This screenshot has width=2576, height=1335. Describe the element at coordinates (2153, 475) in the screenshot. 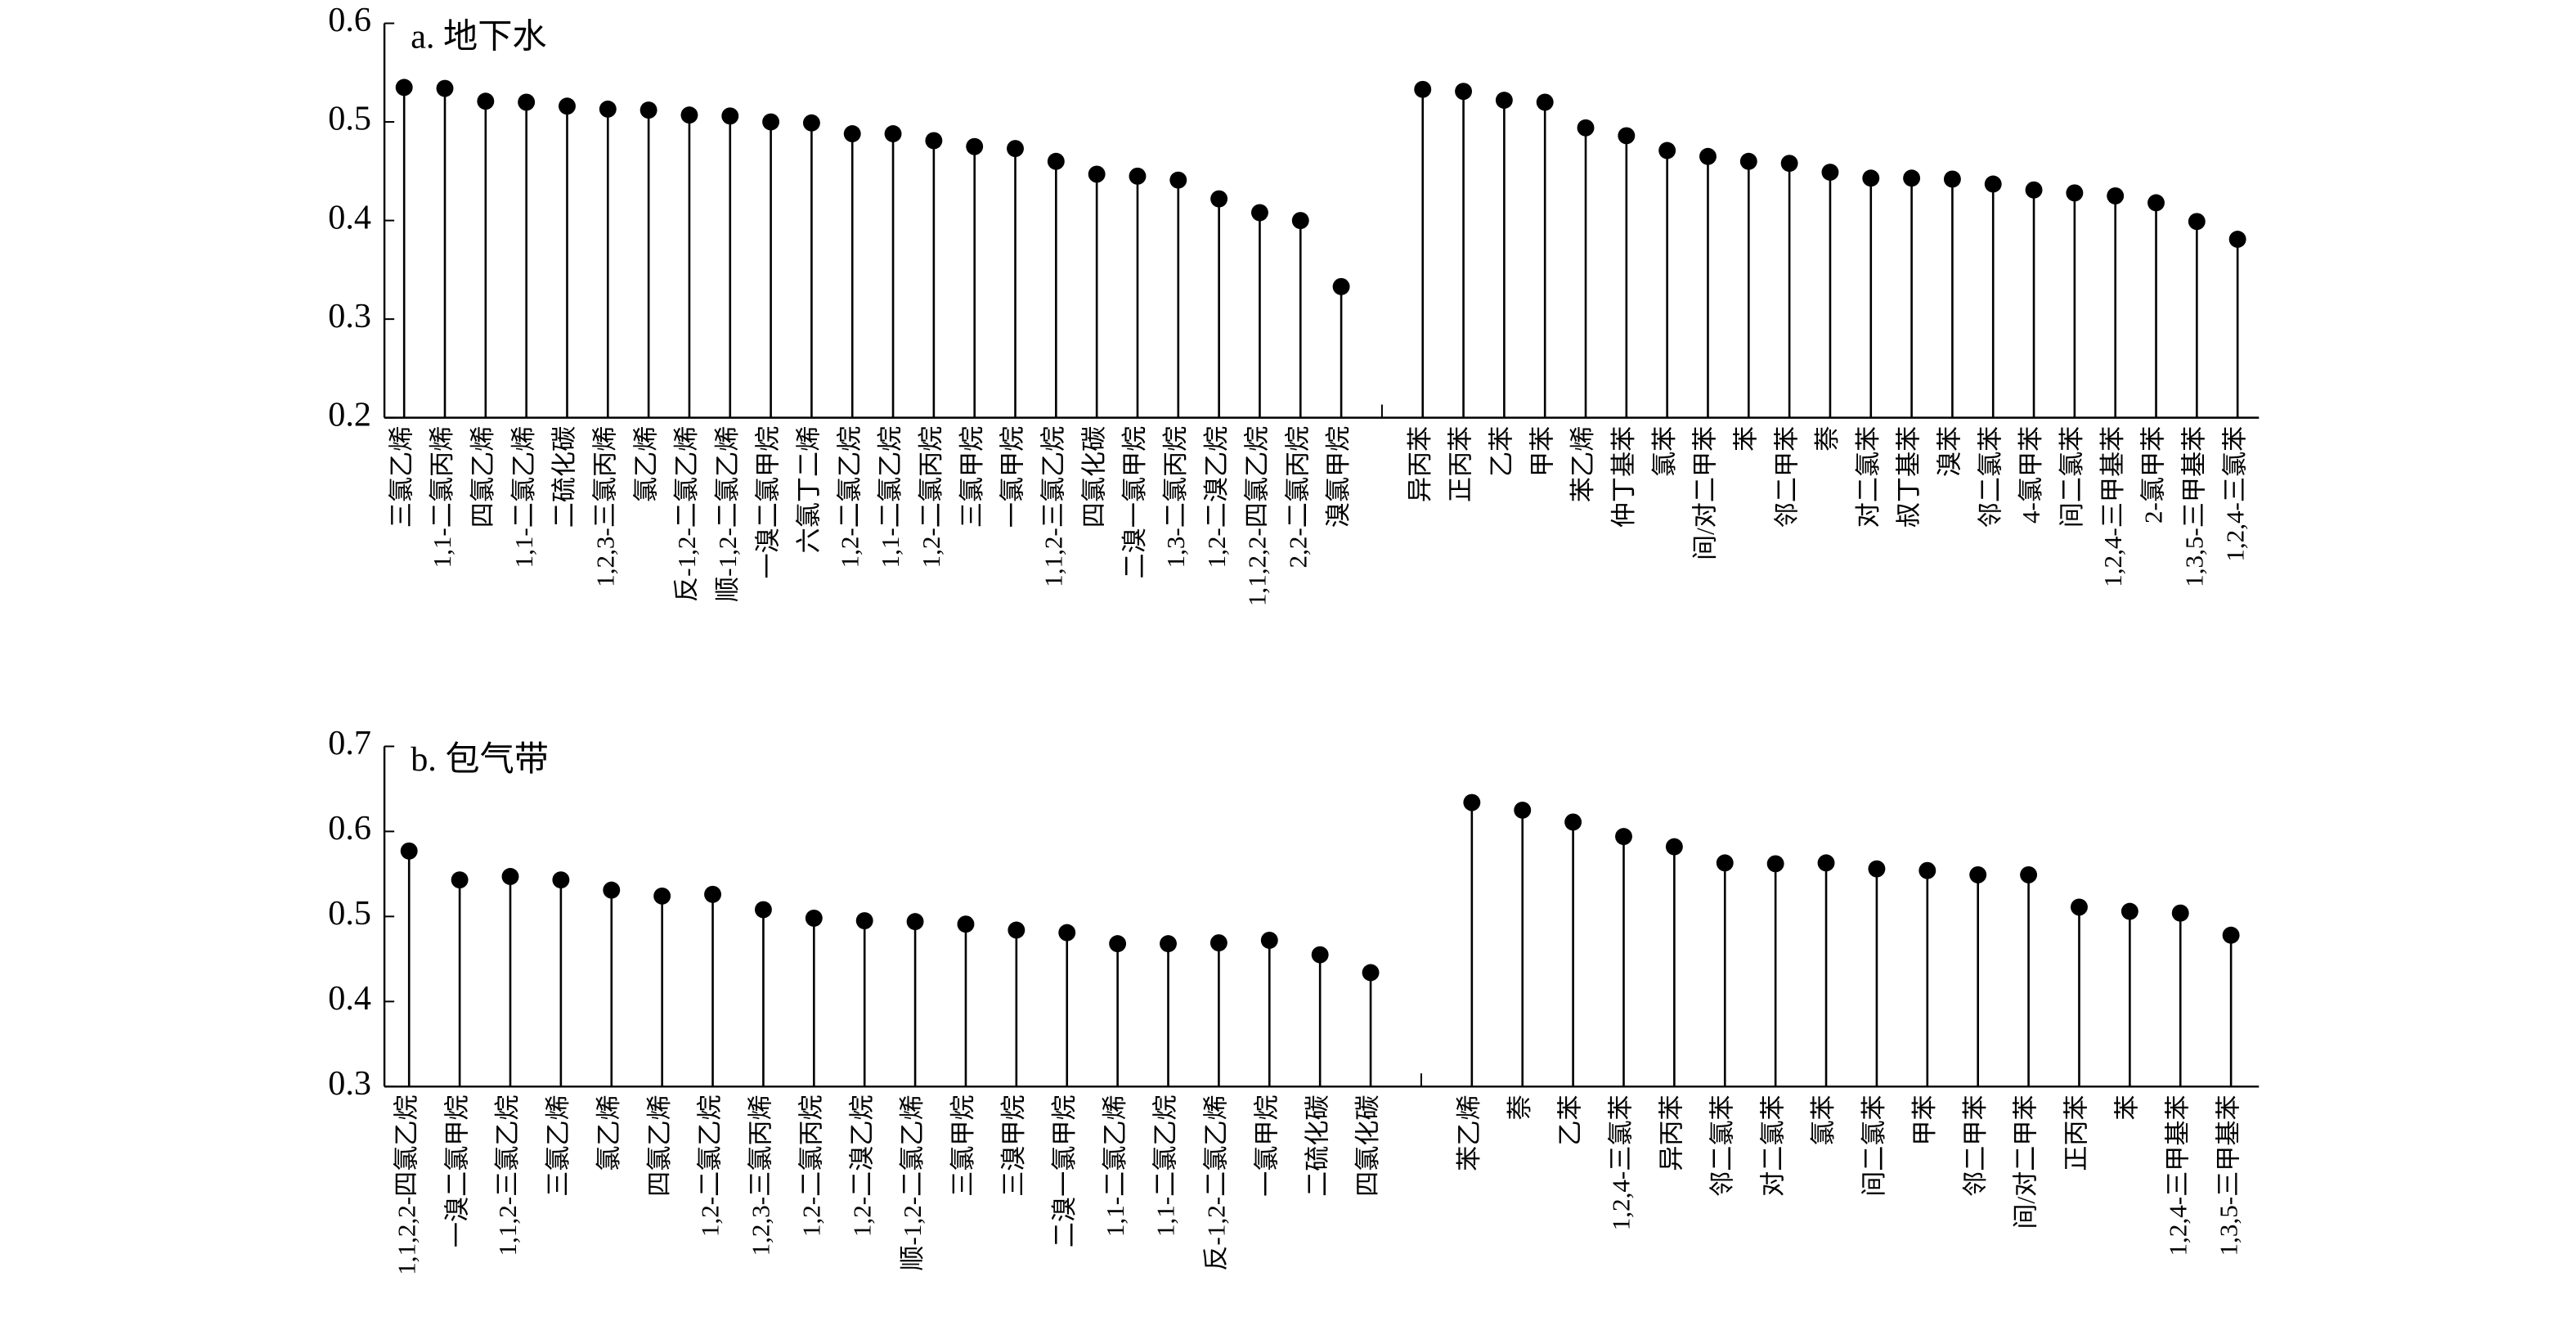

I see `x-tick-label: 2-氯甲苯` at that location.